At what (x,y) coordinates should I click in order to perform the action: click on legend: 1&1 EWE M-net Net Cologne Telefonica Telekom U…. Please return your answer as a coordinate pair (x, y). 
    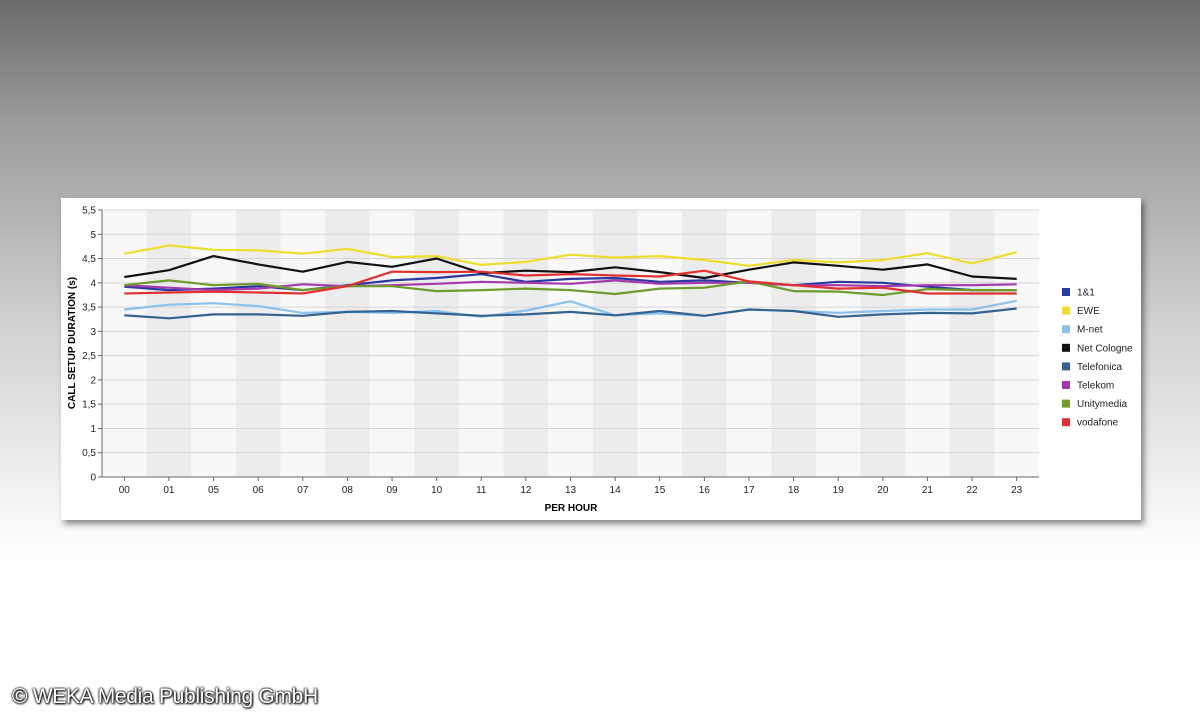
    Looking at the image, I should click on (1097, 358).